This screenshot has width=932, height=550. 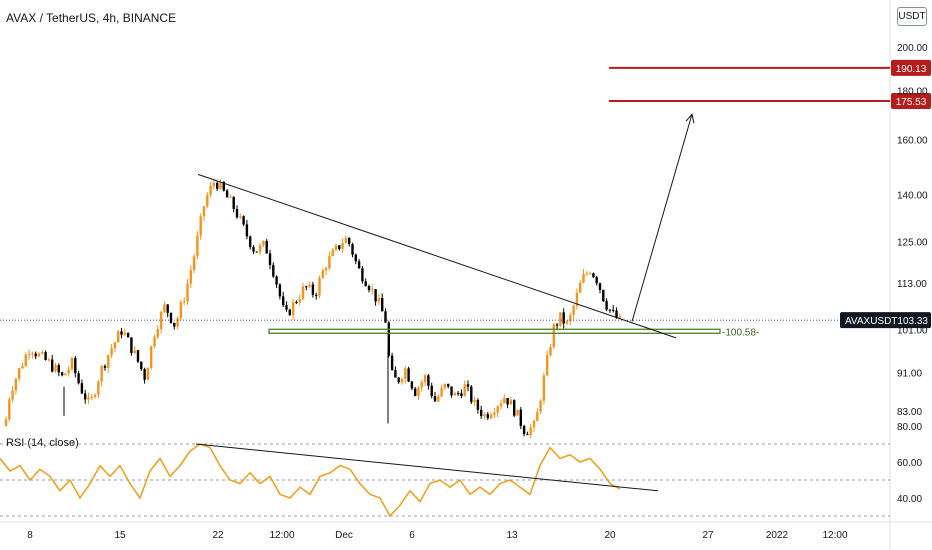 I want to click on arrow-head, so click(x=690, y=118).